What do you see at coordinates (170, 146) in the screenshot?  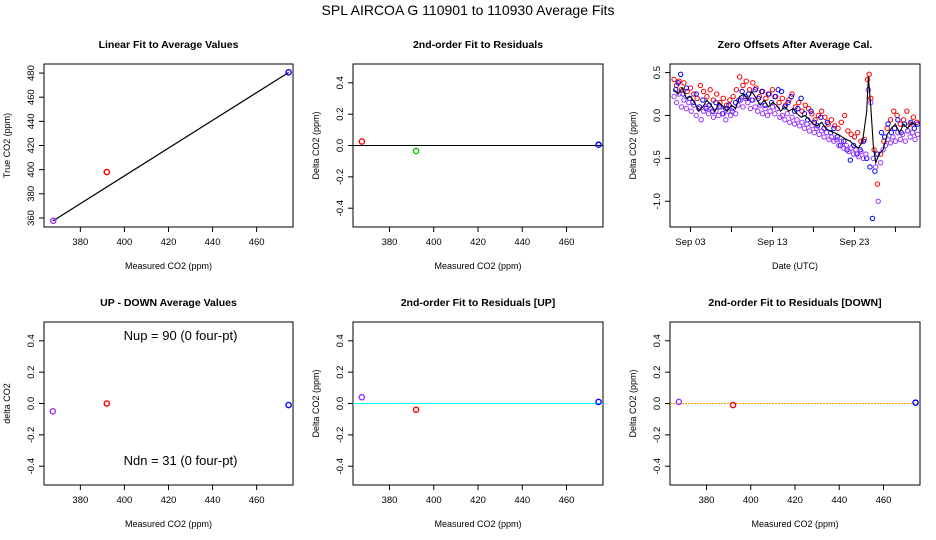 I see `fit-line` at bounding box center [170, 146].